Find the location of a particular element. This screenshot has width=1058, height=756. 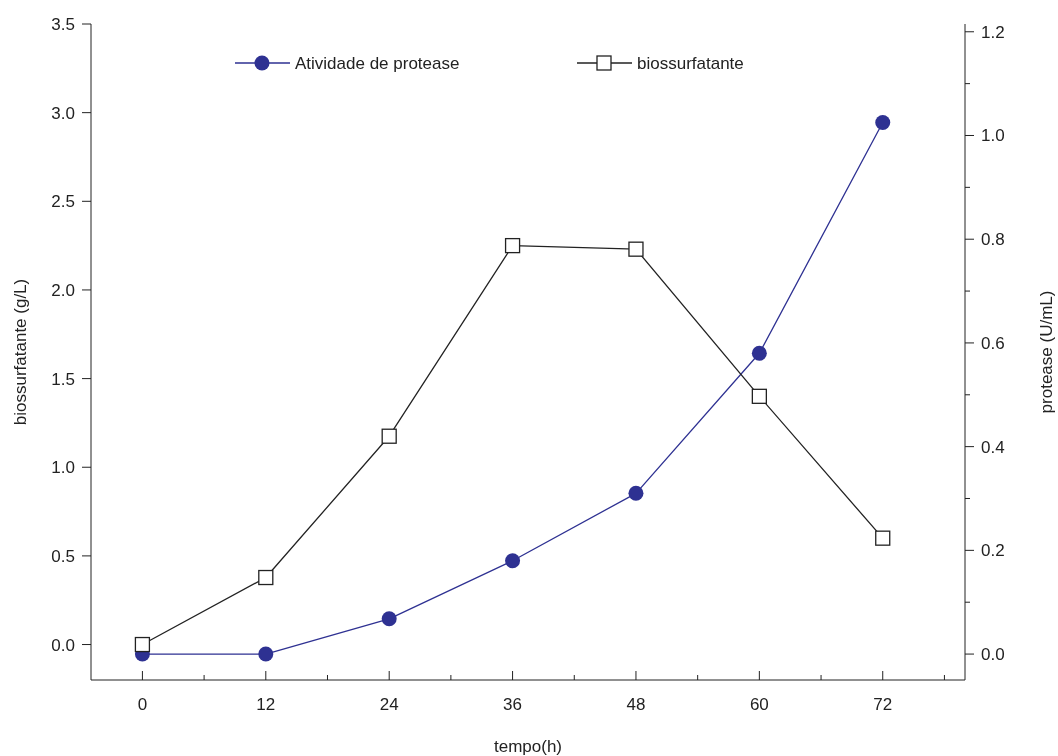

y2-tick-label: 0.2 is located at coordinates (993, 551).